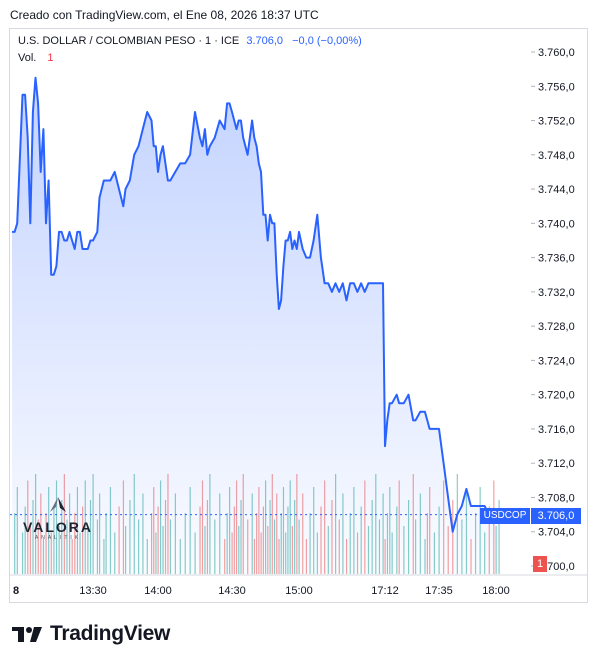  What do you see at coordinates (556, 53) in the screenshot?
I see `y-tick-label: 3.760,0` at bounding box center [556, 53].